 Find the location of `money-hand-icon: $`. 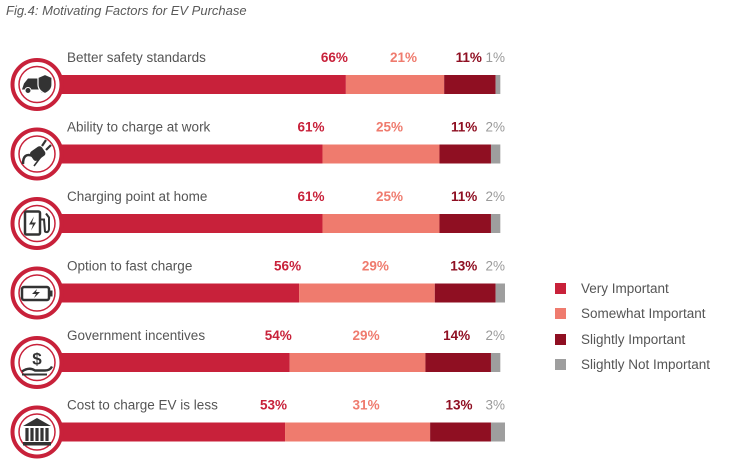

money-hand-icon: $ is located at coordinates (37, 363).